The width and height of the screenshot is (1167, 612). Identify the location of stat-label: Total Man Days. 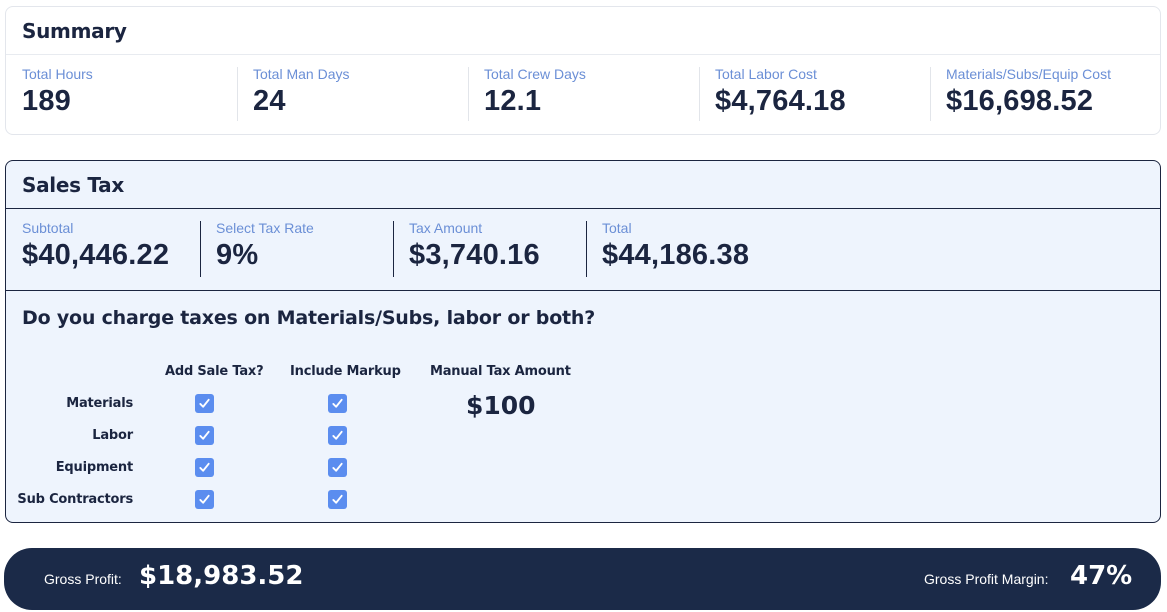
(301, 74).